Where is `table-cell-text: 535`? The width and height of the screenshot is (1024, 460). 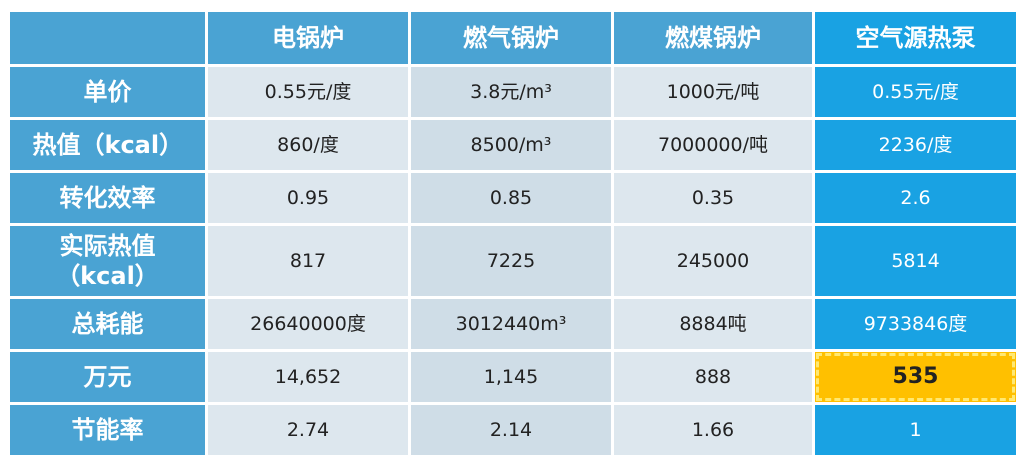 table-cell-text: 535 is located at coordinates (915, 376).